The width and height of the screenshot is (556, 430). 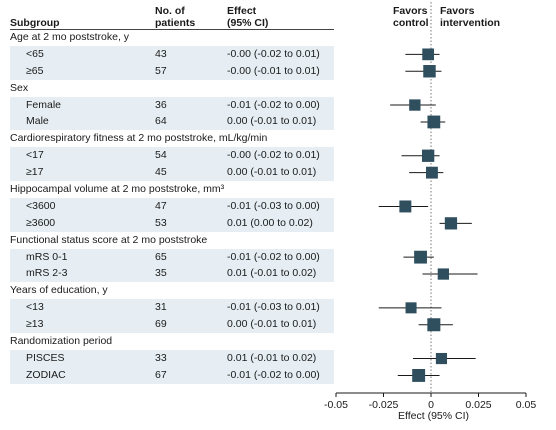 What do you see at coordinates (242, 11) in the screenshot?
I see `header-effect-line1: Effect` at bounding box center [242, 11].